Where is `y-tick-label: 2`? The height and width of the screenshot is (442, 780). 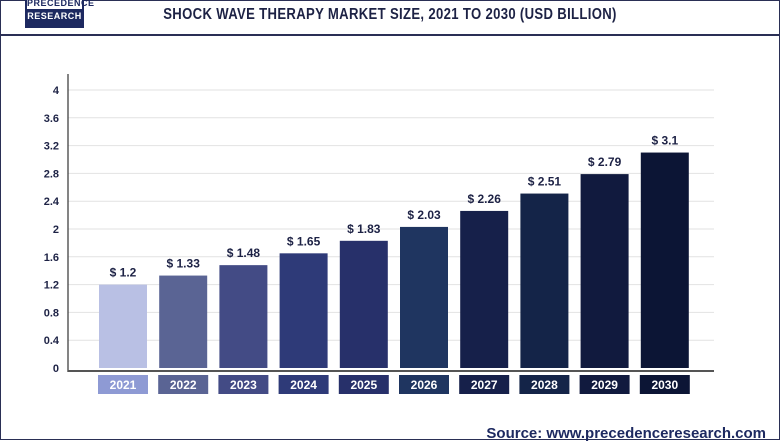
y-tick-label: 2 is located at coordinates (56, 230).